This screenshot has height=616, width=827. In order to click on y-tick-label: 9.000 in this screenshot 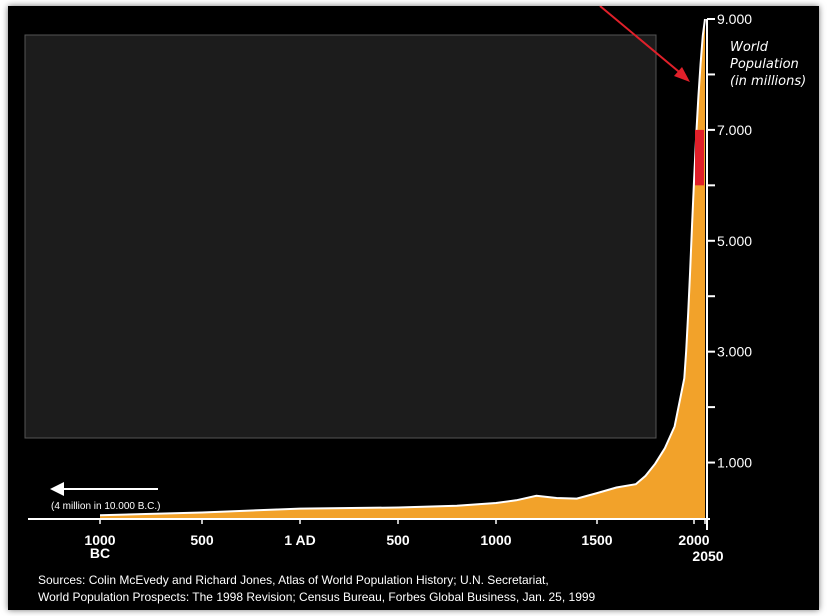, I will do `click(734, 19)`.